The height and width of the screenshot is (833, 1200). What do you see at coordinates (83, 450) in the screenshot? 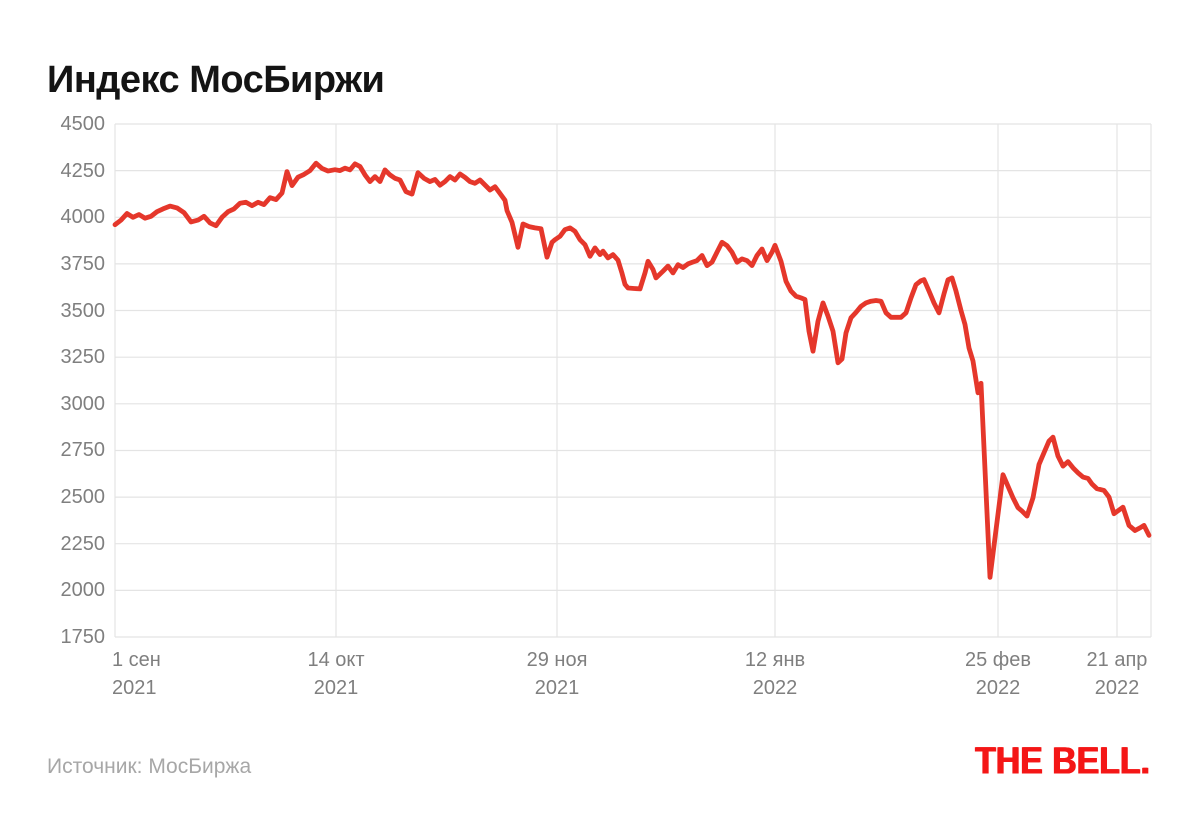
I see `y-axis-label: 2750` at bounding box center [83, 450].